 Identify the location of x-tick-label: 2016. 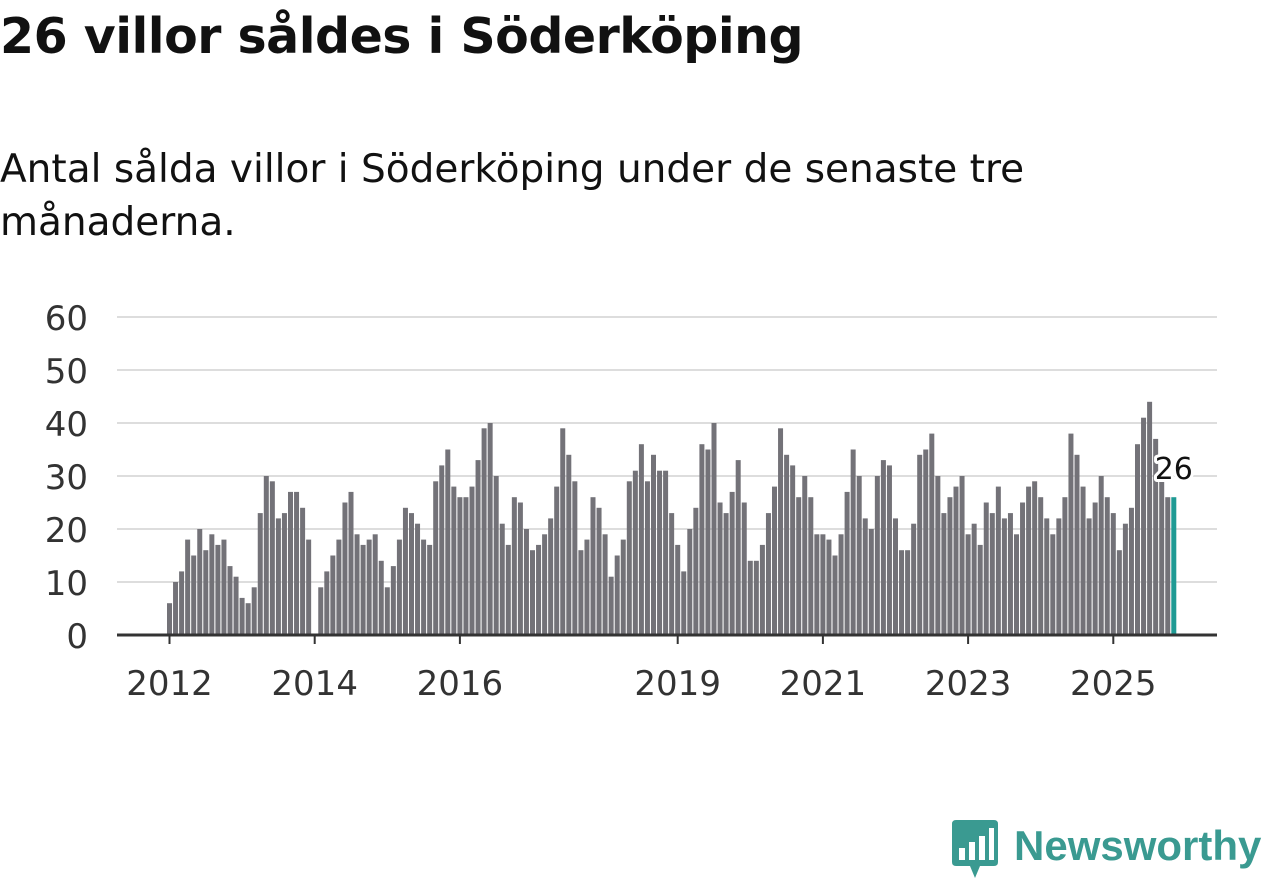
(460, 684).